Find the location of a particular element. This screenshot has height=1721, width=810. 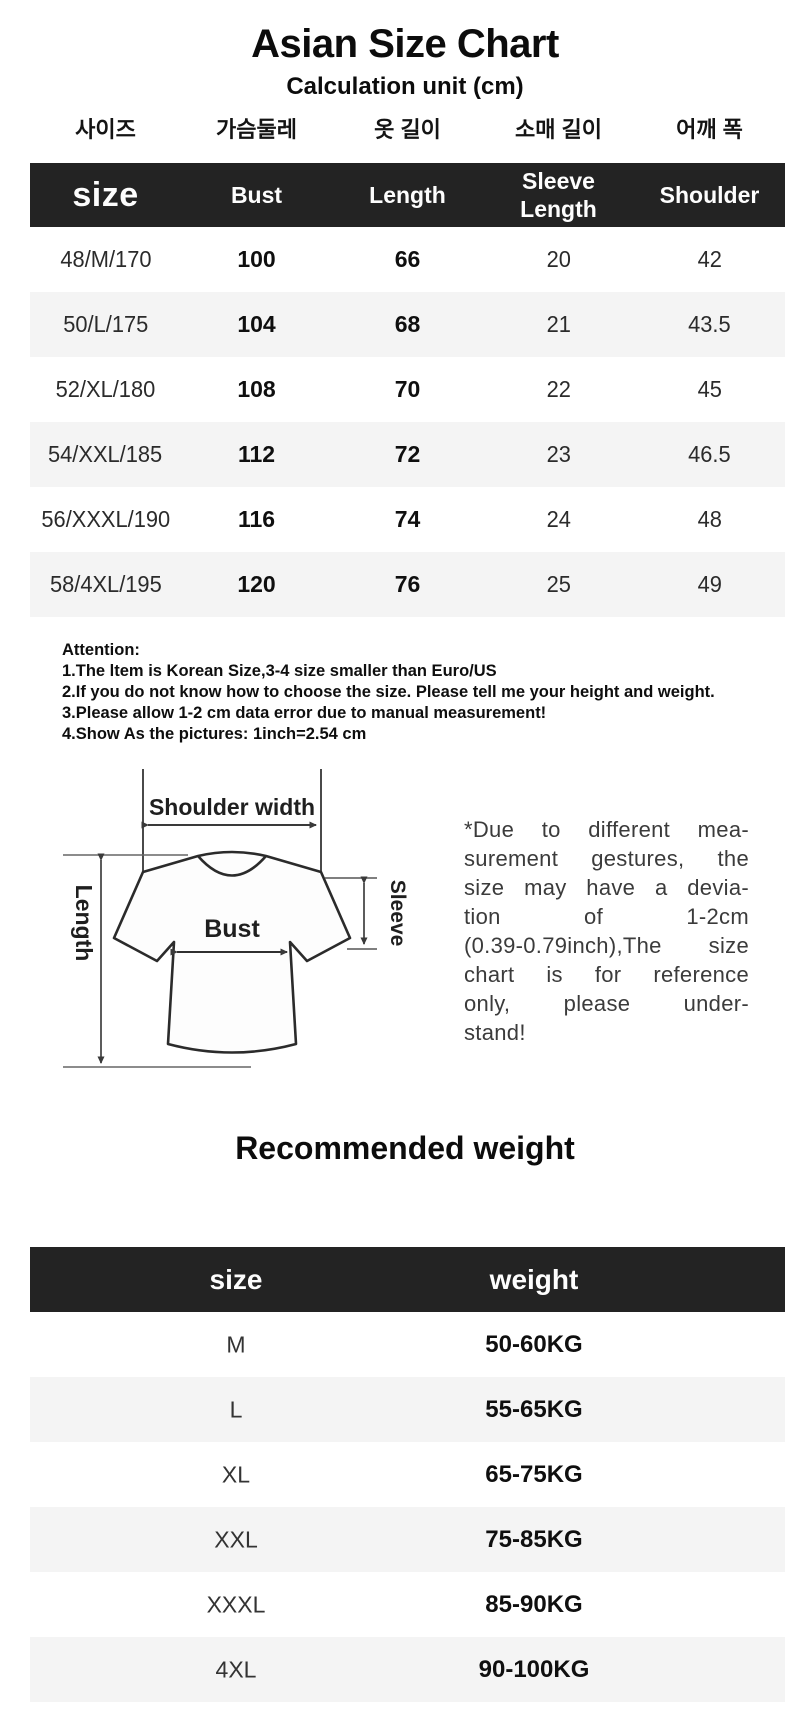

bust-label: Bust is located at coordinates (232, 929).